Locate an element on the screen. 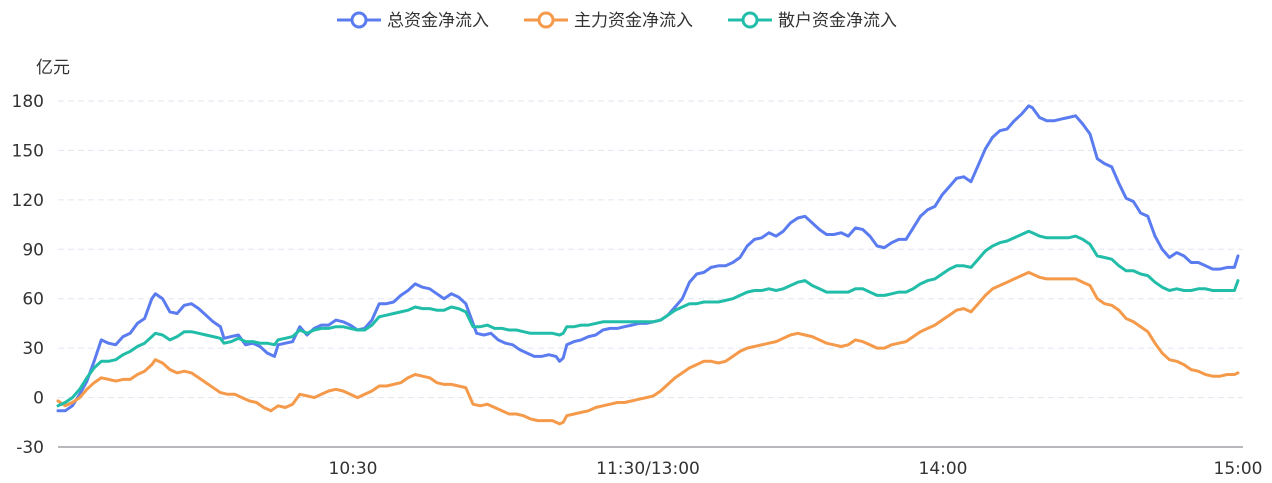  y-tick-label: 90 is located at coordinates (33, 250).